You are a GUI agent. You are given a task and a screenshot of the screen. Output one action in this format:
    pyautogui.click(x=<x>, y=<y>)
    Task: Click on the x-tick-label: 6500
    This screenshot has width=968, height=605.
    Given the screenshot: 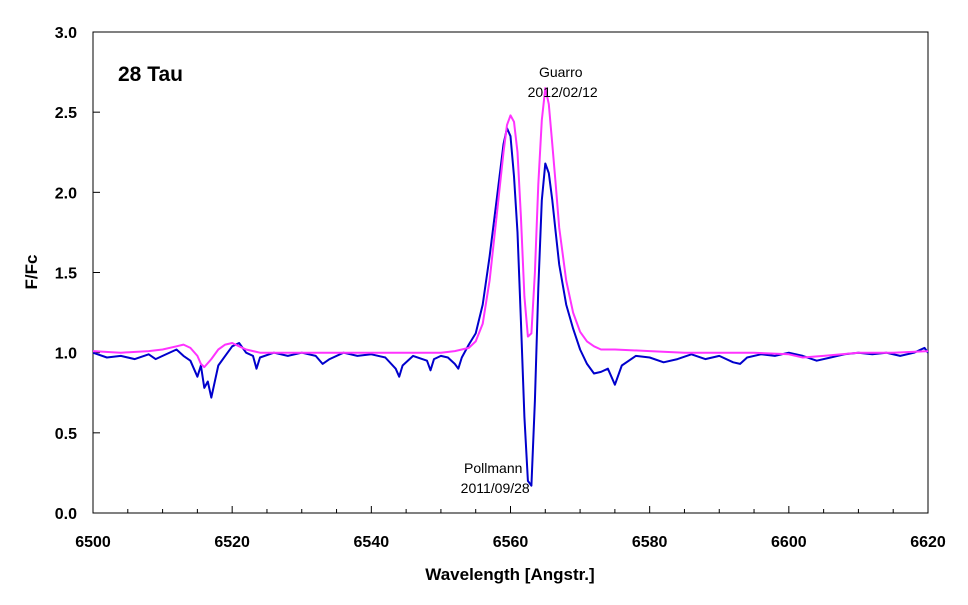 What is the action you would take?
    pyautogui.click(x=93, y=542)
    